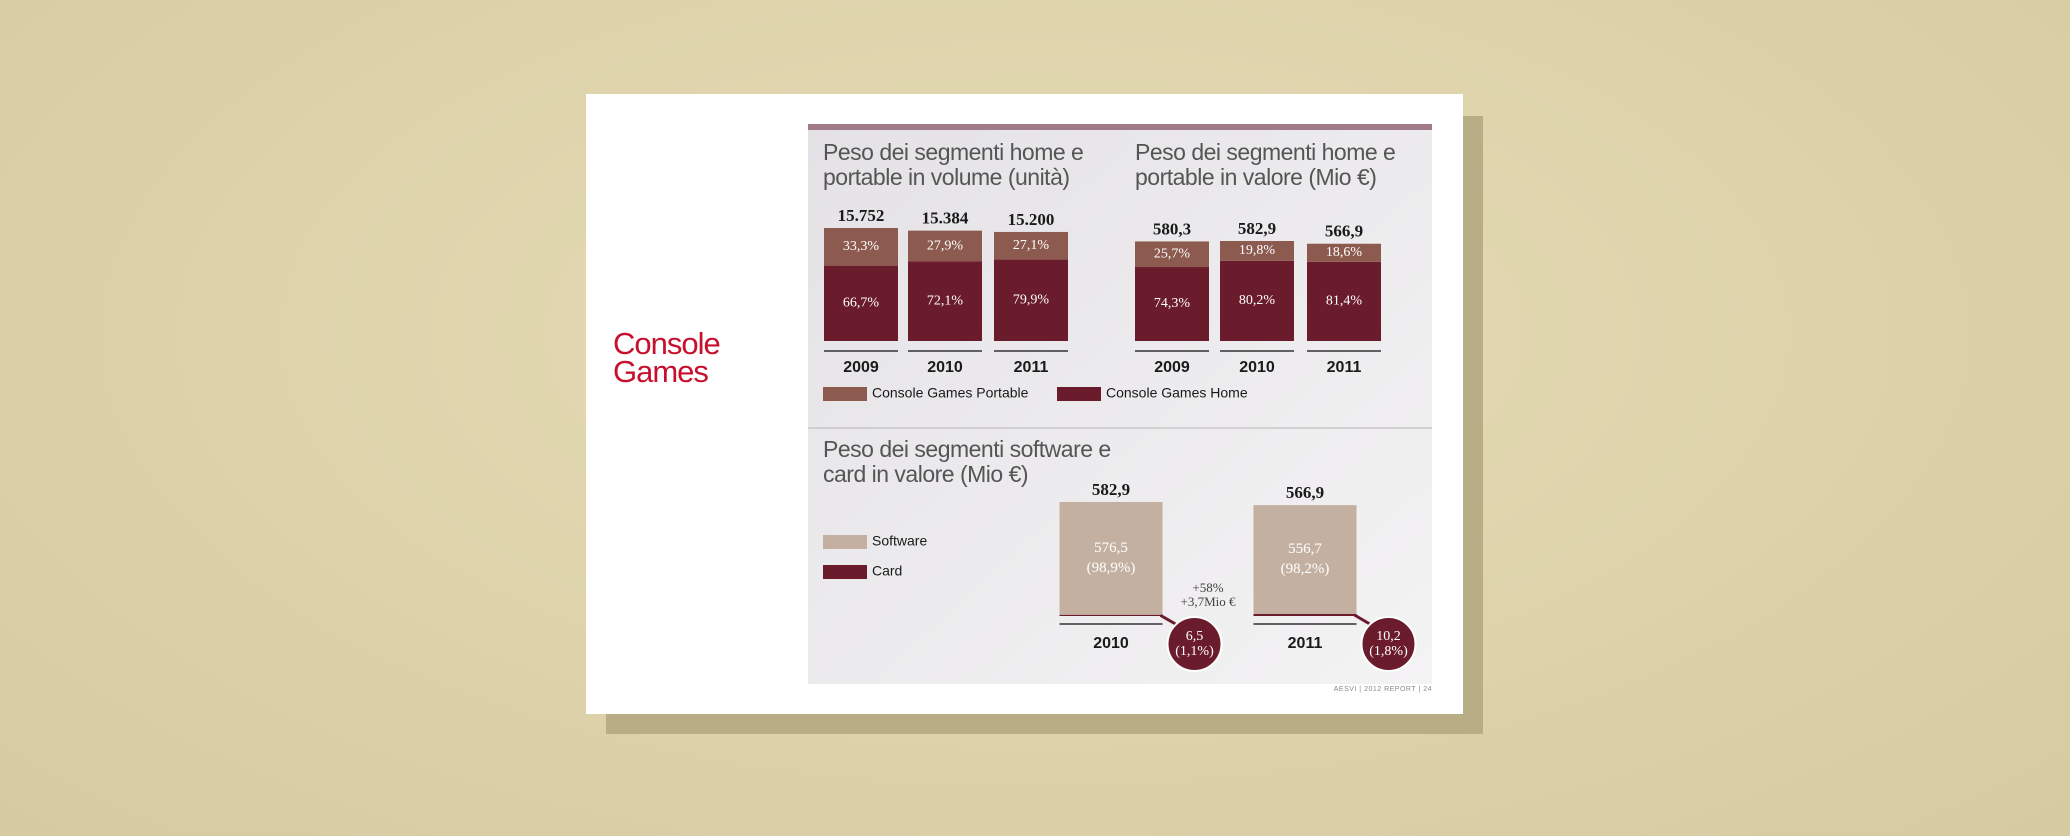 This screenshot has height=836, width=2070. I want to click on page-footer: AESVI | 2012 REPORT | 24, so click(1382, 689).